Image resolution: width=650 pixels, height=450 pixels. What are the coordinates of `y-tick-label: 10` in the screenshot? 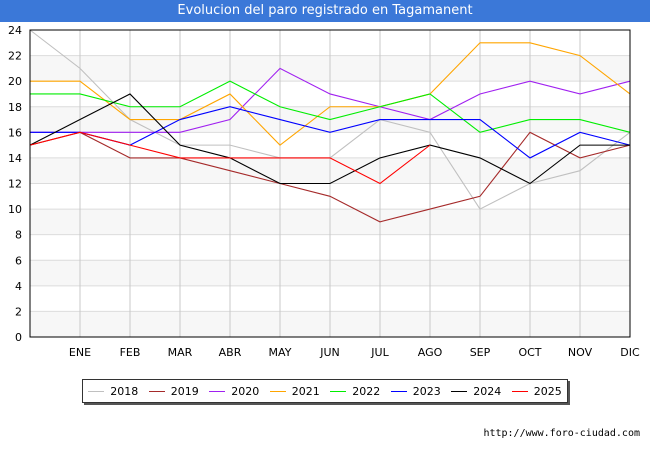 It's located at (15, 209).